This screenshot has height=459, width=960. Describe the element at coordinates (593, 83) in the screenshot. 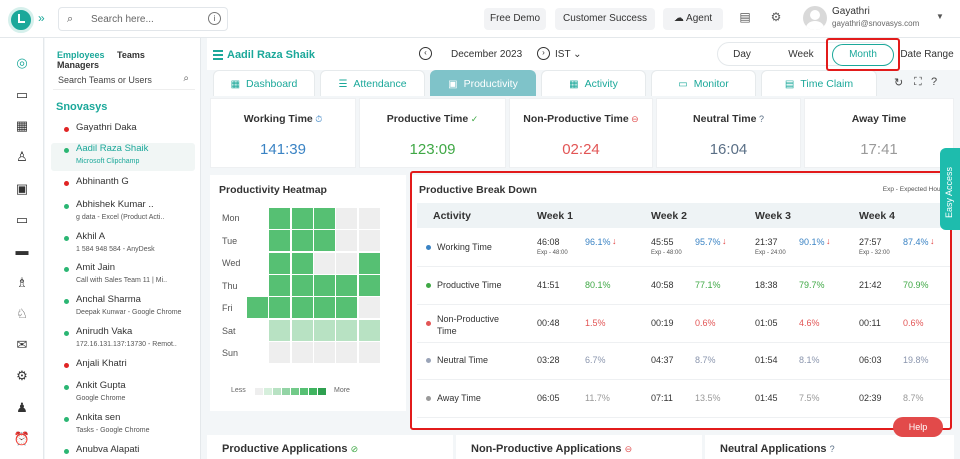

I see `tab-activity: ▦ Activity` at that location.